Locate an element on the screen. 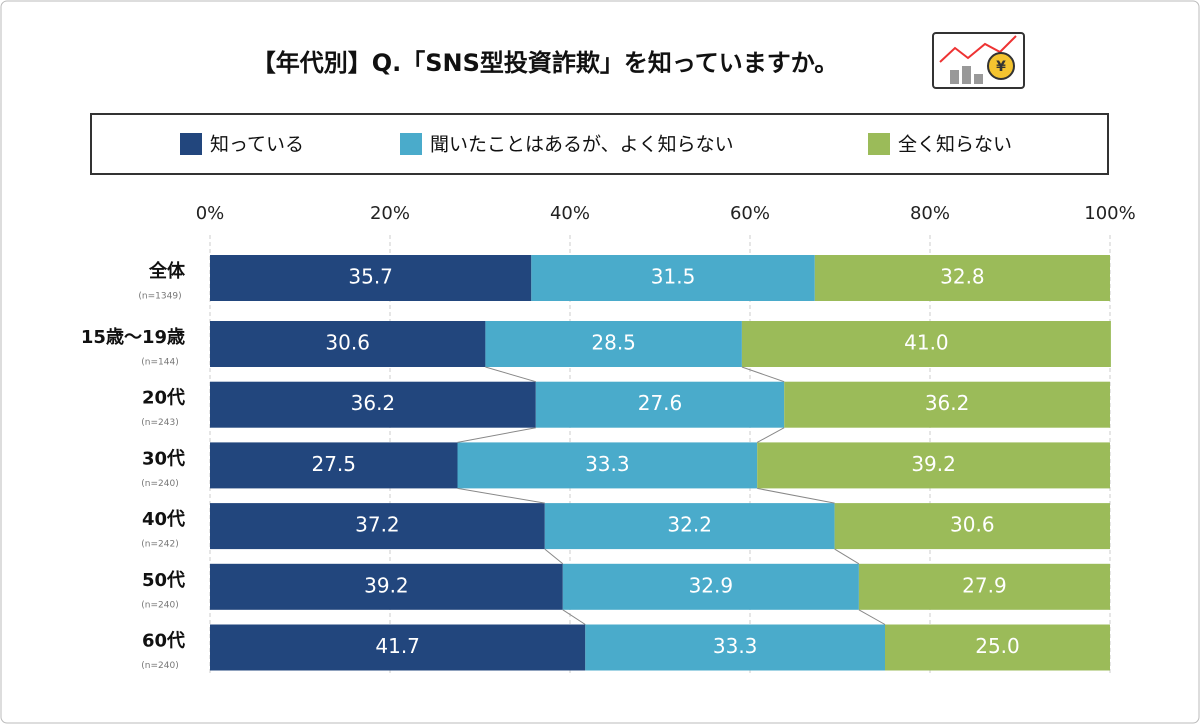  legend-box is located at coordinates (599, 144).